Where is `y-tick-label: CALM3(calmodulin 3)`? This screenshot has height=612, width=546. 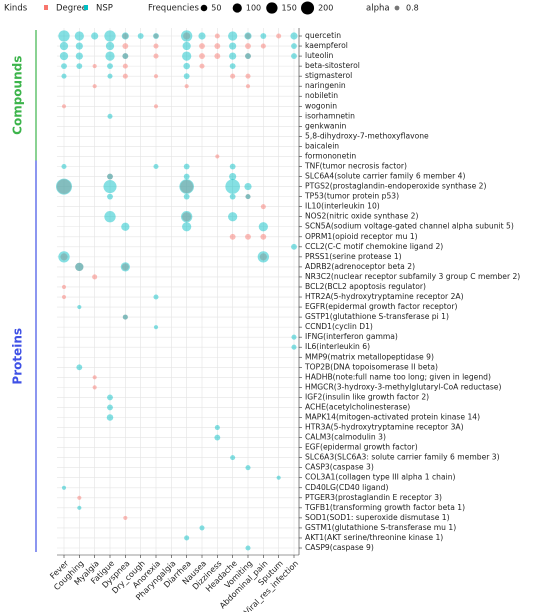
y-tick-label: CALM3(calmodulin 3) is located at coordinates (345, 437).